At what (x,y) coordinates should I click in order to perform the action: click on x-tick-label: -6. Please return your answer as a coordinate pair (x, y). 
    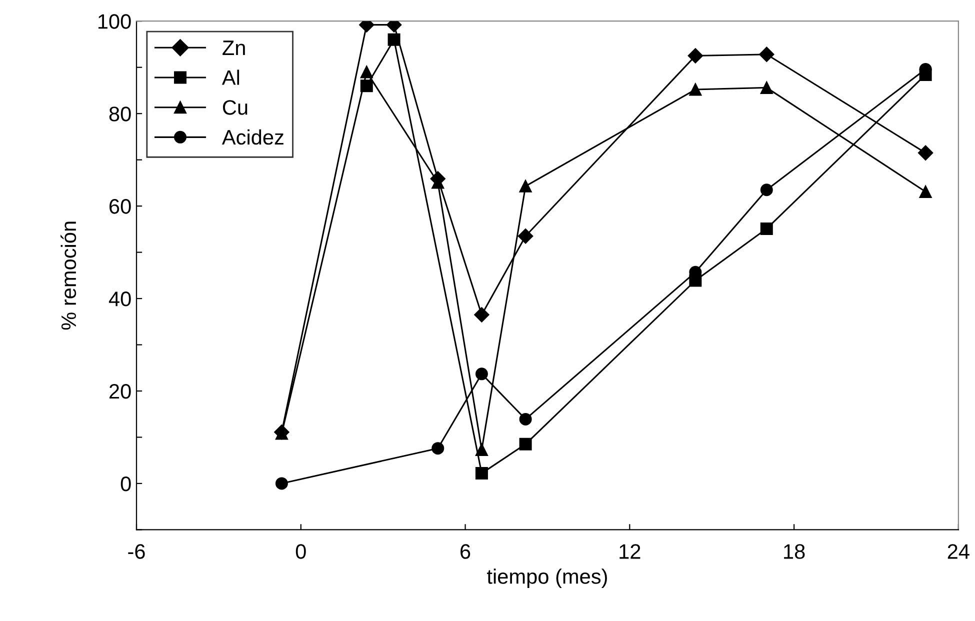
    Looking at the image, I should click on (136, 551).